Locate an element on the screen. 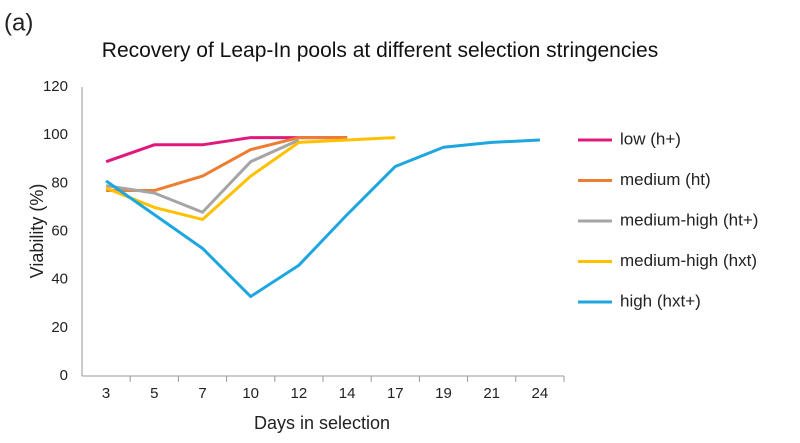 Image resolution: width=800 pixels, height=443 pixels. x-tick-label: 17 is located at coordinates (395, 393).